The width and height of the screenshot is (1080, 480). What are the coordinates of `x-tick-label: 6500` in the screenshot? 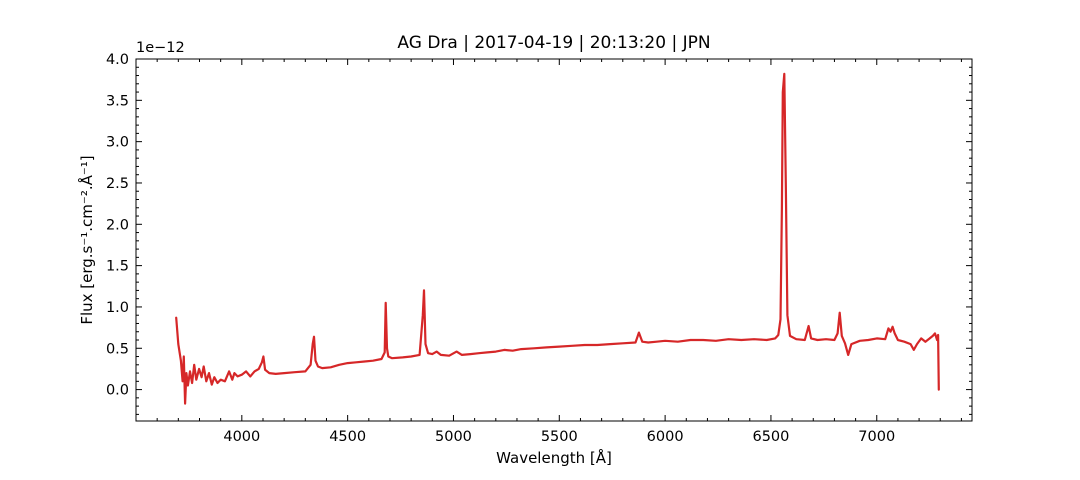 It's located at (770, 437).